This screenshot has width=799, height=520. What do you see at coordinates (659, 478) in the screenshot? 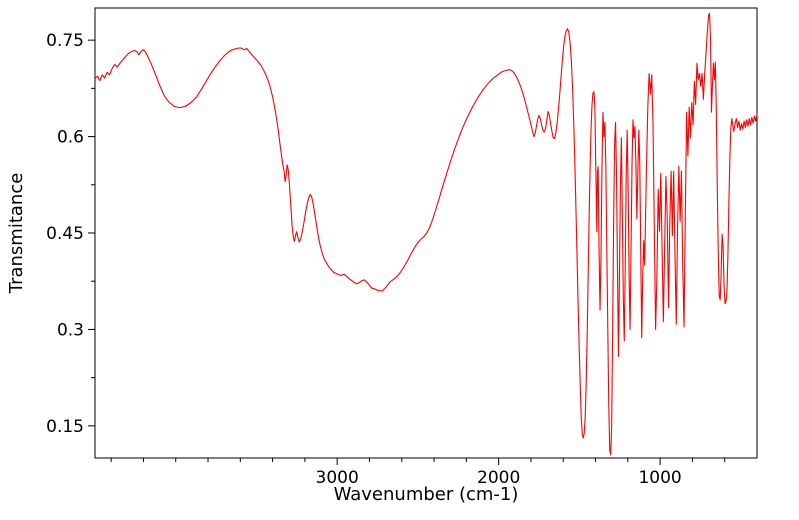
I see `x-tick-label: 1000` at bounding box center [659, 478].